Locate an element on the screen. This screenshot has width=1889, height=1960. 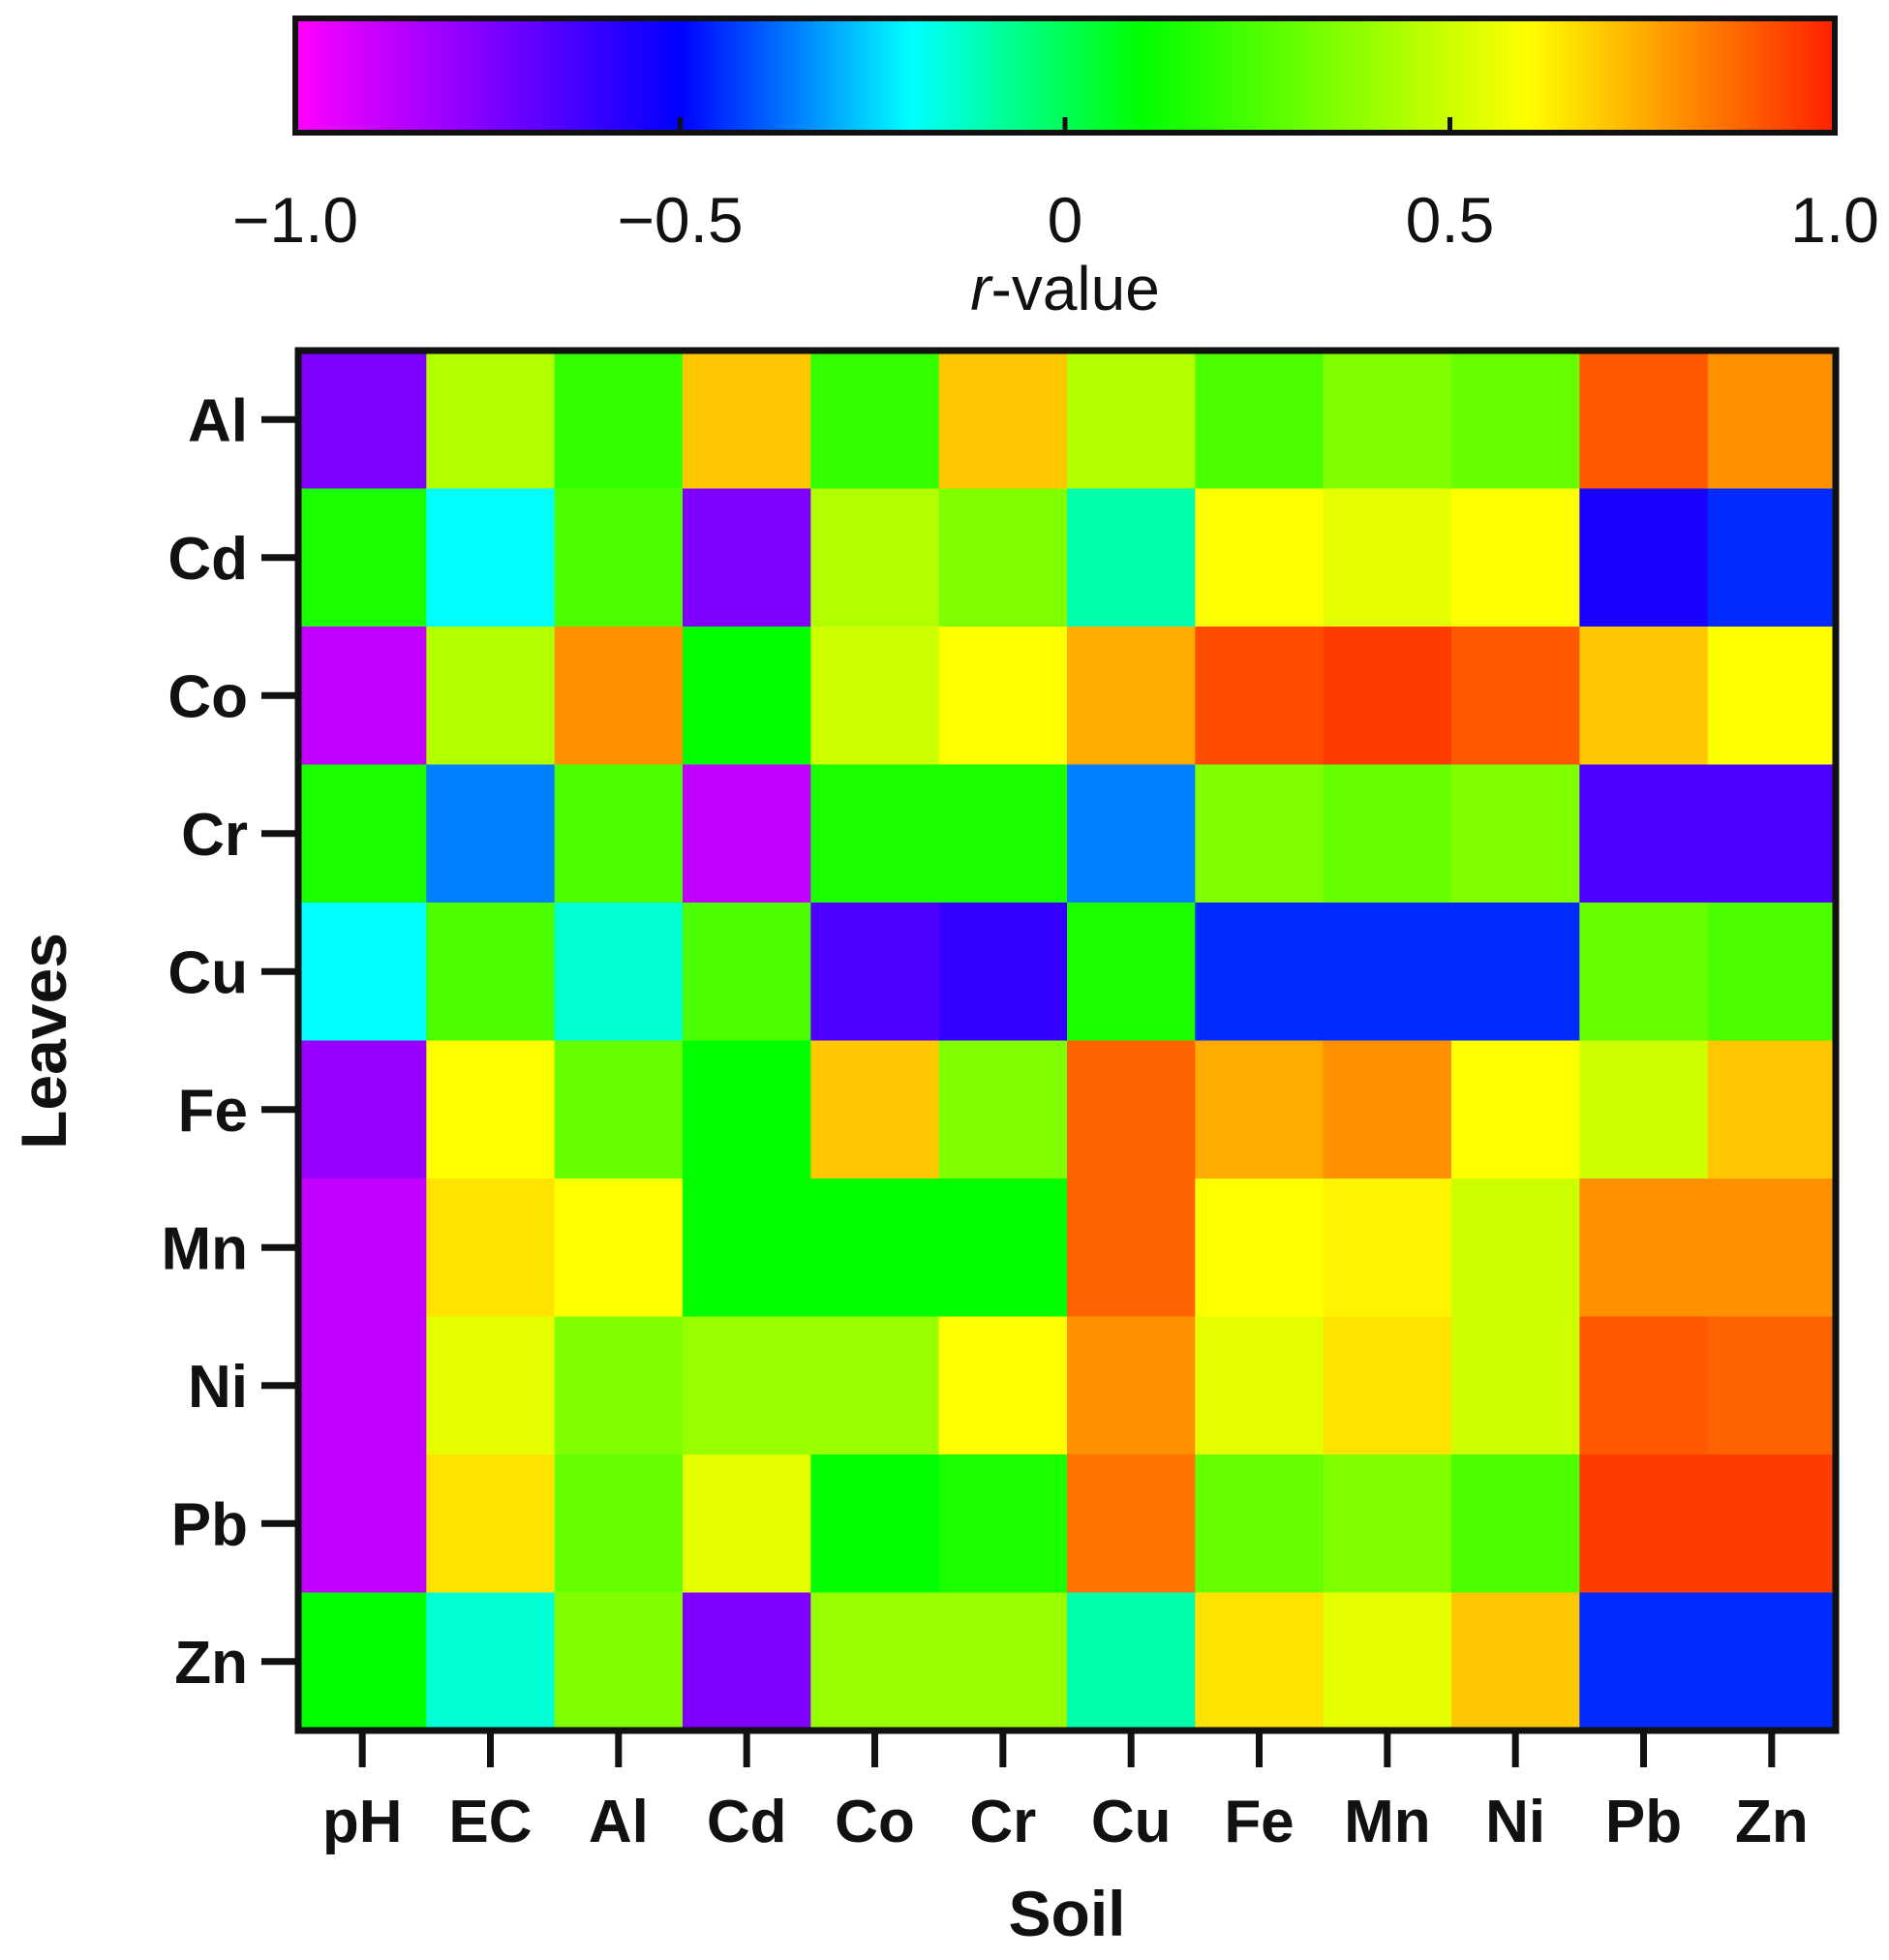
x-axis: pH EC Al Cd Co Cr Cu Fe Mn Ni Pb Zn is located at coordinates (1065, 1792).